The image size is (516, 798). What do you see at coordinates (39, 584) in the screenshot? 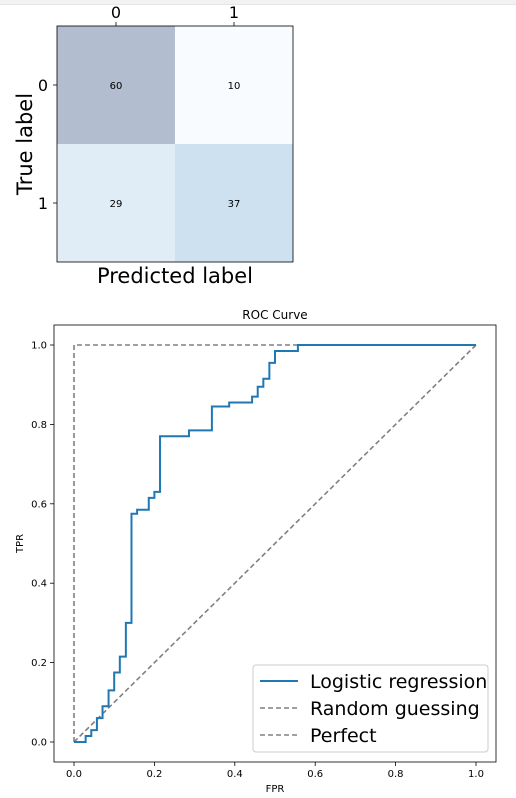
I see `y-tick-label: 0.4` at bounding box center [39, 584].